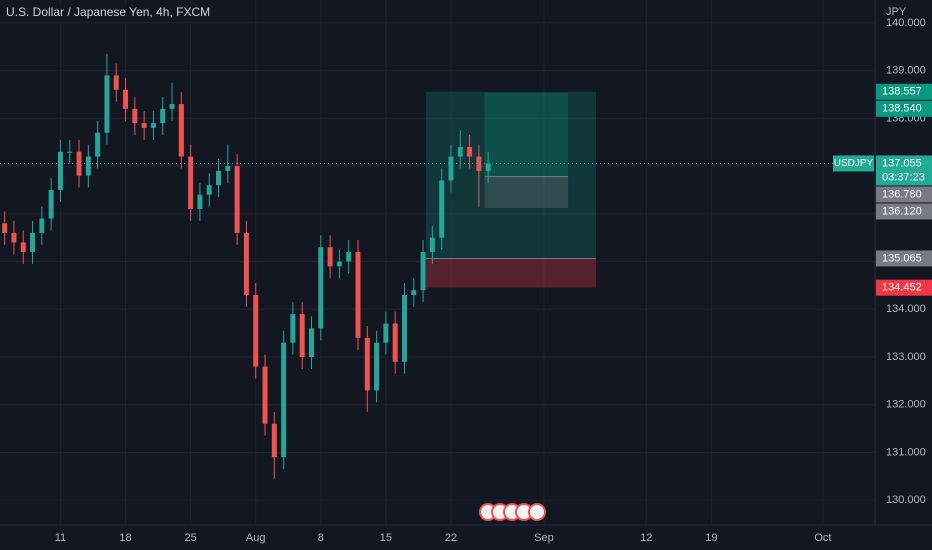  What do you see at coordinates (906, 23) in the screenshot?
I see `y-tick-label: 140.000` at bounding box center [906, 23].